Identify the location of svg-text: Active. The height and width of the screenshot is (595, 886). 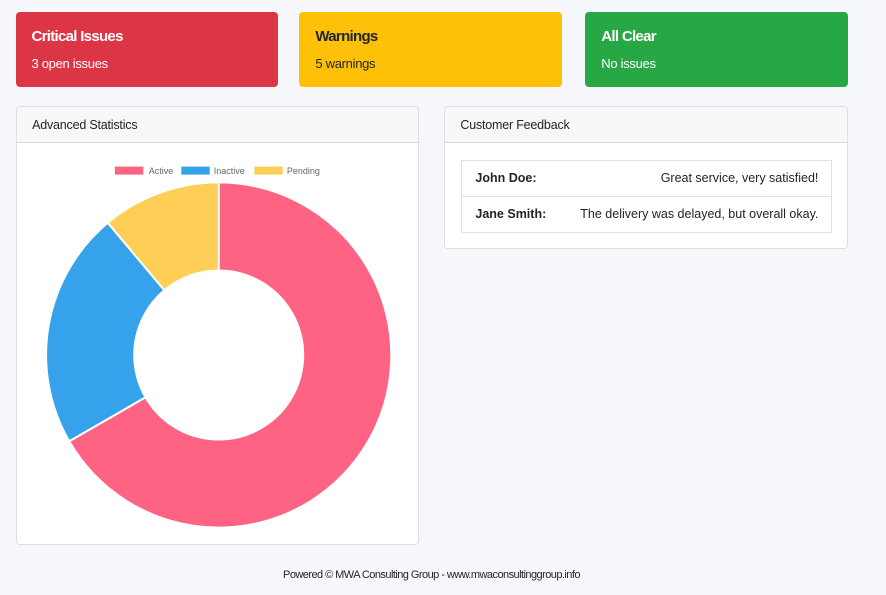
(161, 171).